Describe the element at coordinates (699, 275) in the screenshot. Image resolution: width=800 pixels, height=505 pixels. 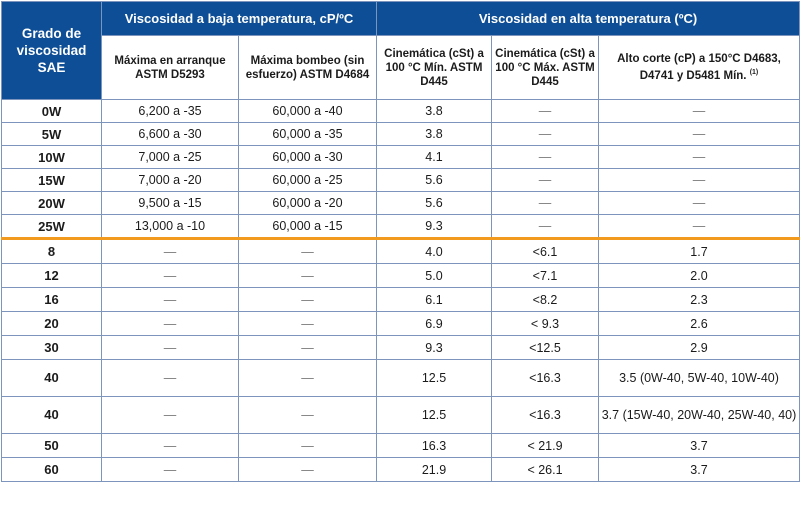
I see `hths-cell: 2.0` at that location.